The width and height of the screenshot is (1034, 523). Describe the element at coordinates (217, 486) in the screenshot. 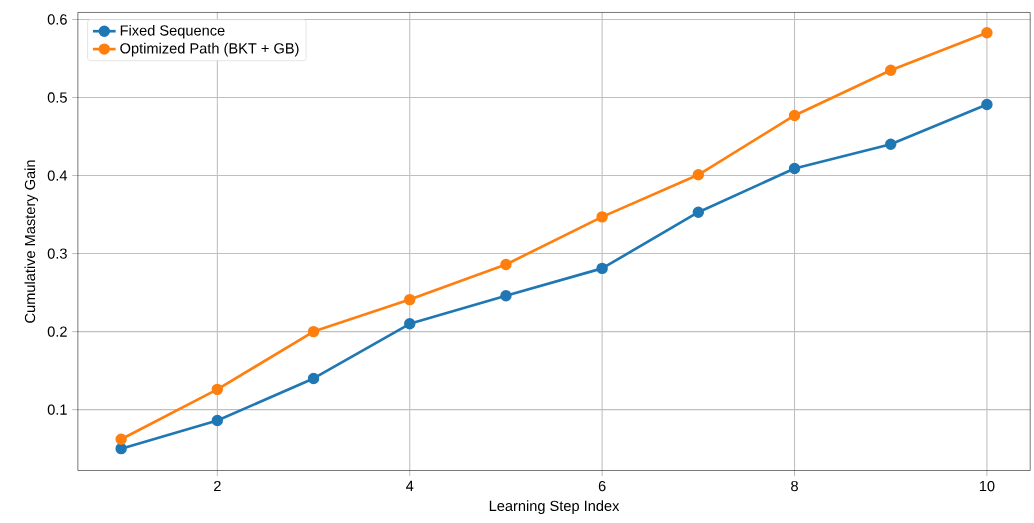

I see `x-tick-label: 2` at that location.